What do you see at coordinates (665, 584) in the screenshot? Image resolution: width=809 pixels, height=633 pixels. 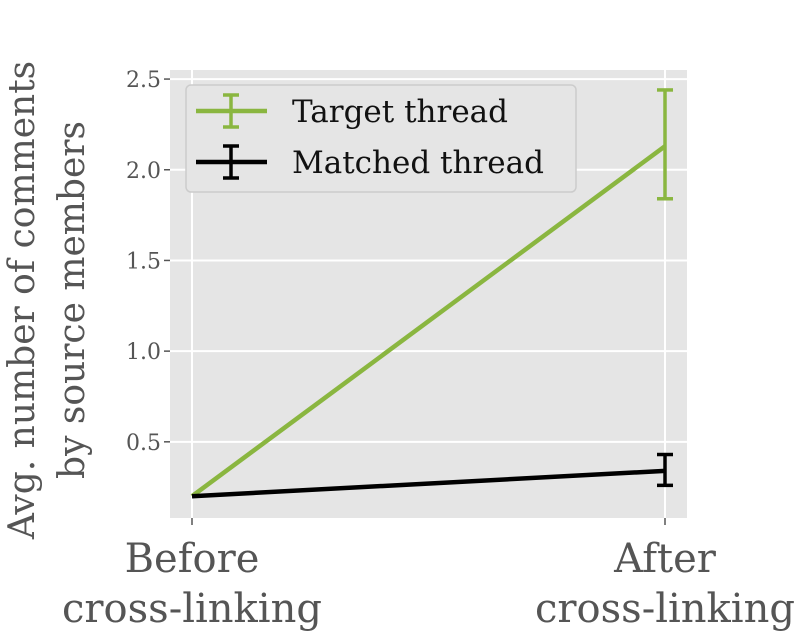 I see `x-tick-label: After cross-linking` at bounding box center [665, 584].